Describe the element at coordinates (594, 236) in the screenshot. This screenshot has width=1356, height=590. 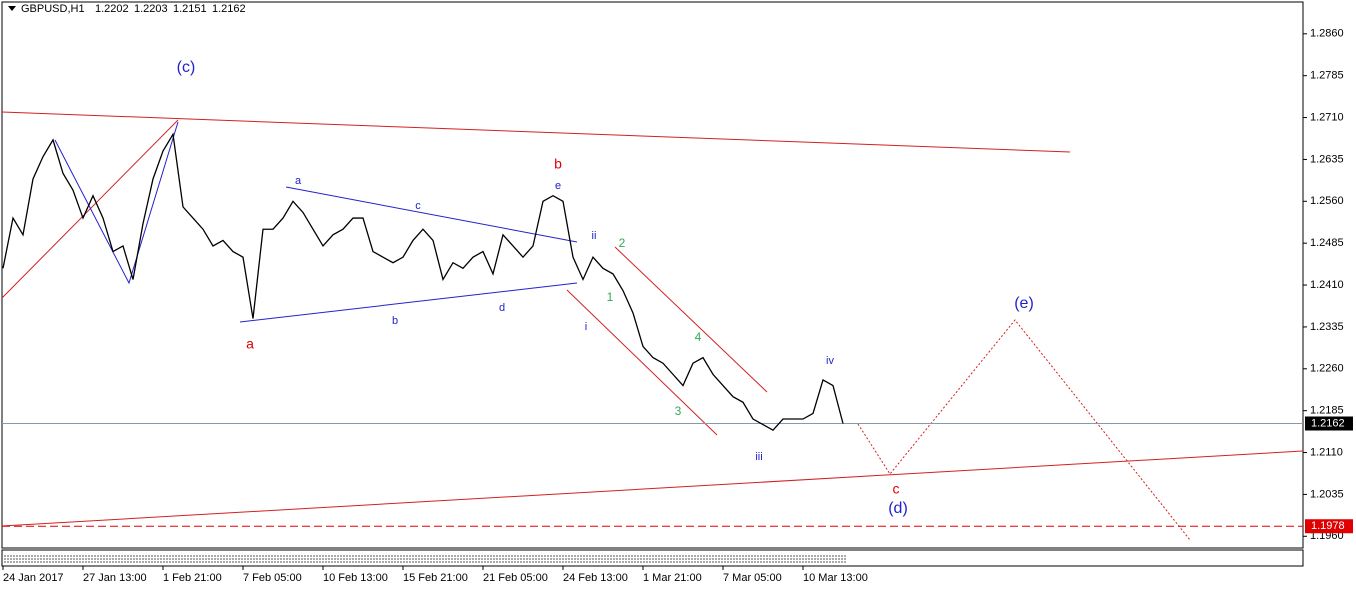
I see `wave-label: ii` at that location.